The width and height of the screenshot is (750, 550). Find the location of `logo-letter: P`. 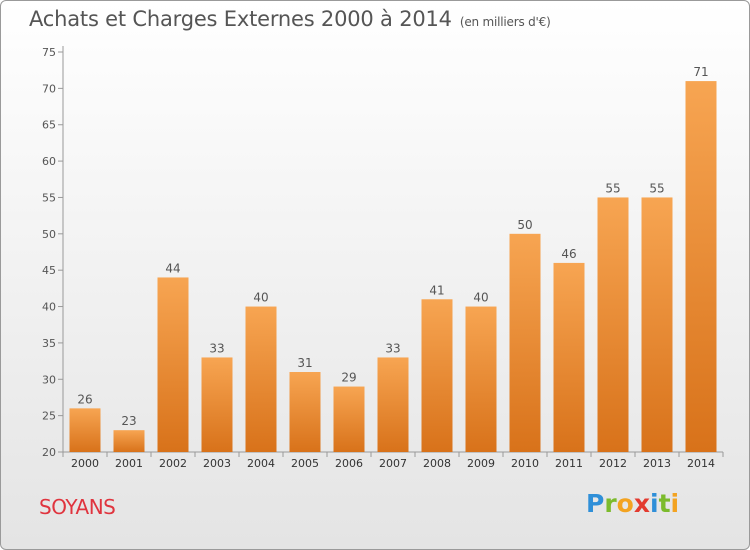

logo-letter: P is located at coordinates (595, 503).